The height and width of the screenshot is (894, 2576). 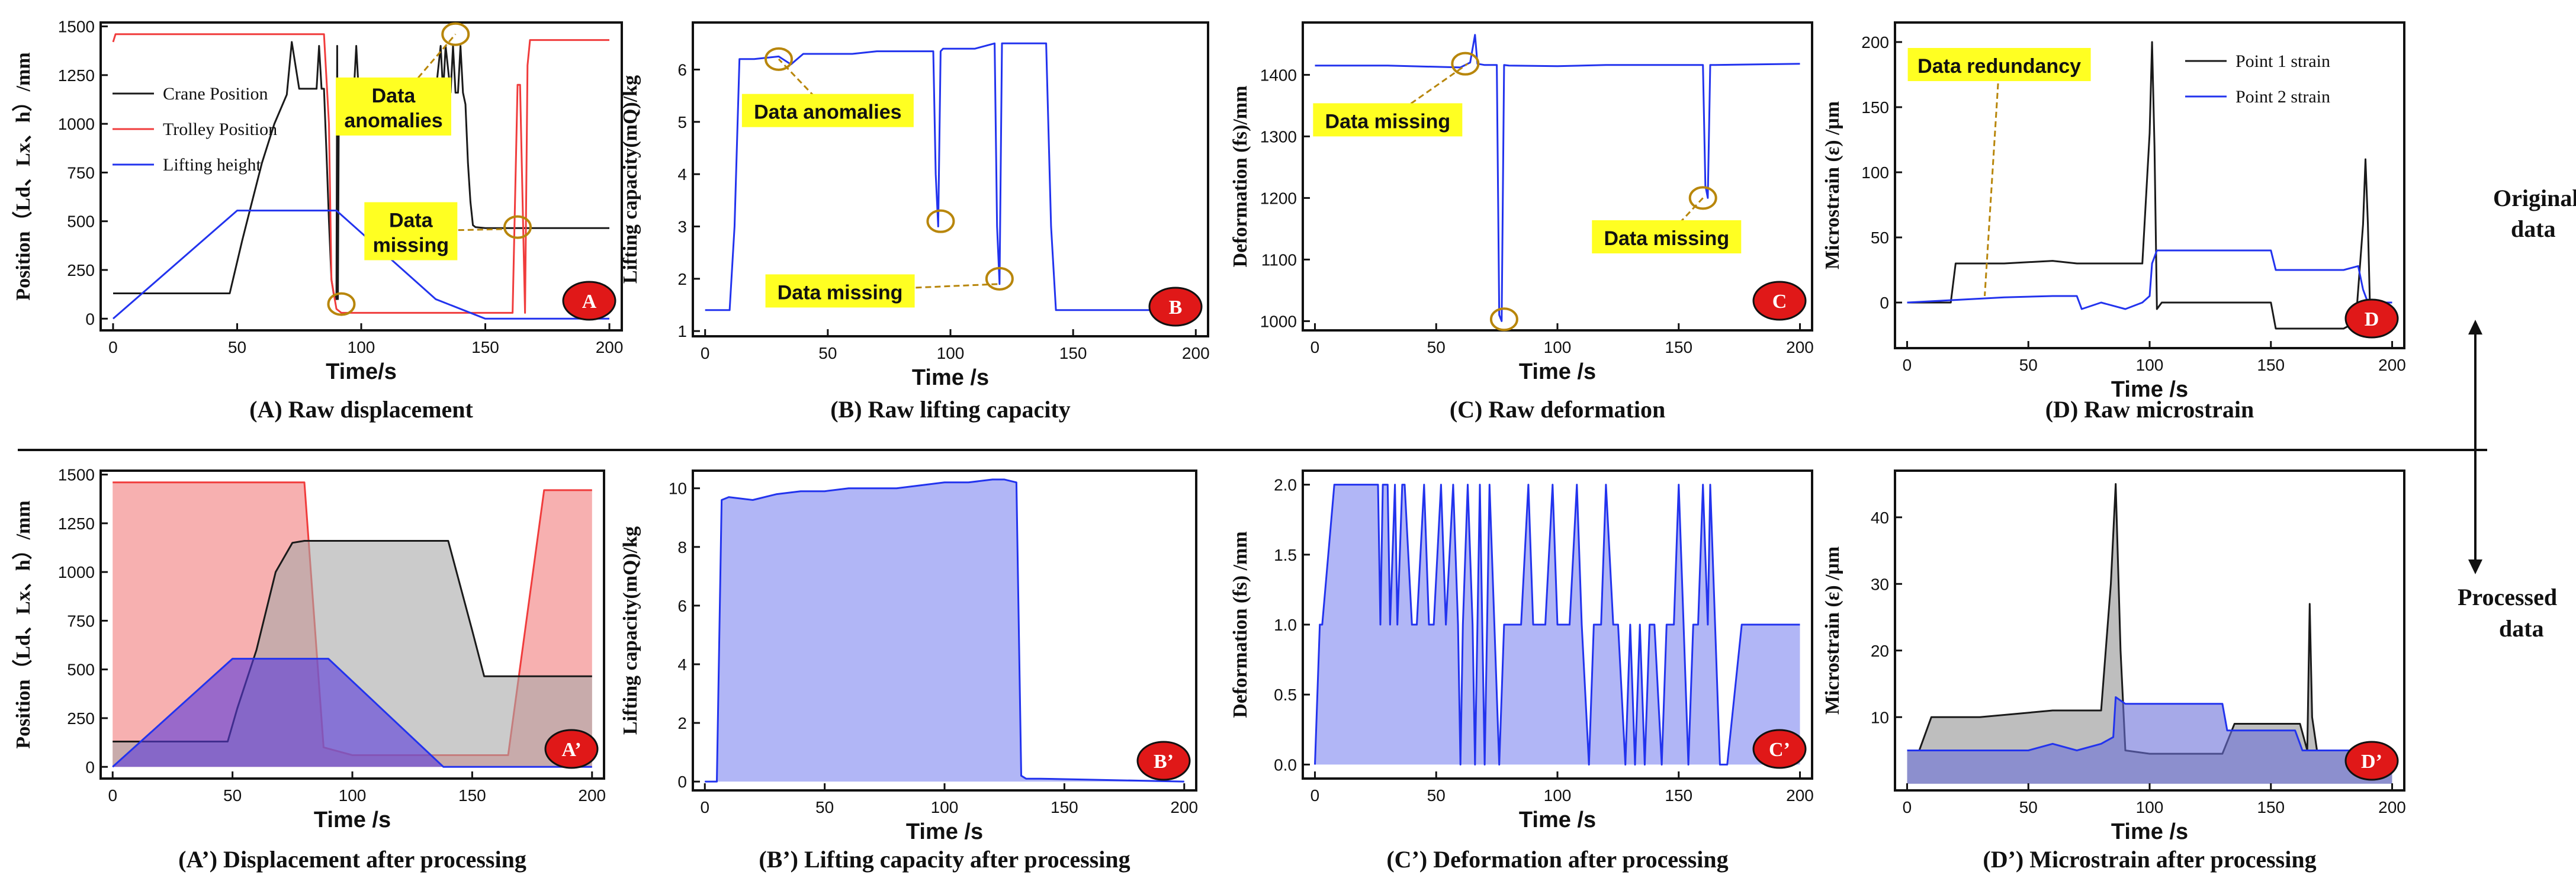 I want to click on series-trolley-position, so click(x=360, y=173).